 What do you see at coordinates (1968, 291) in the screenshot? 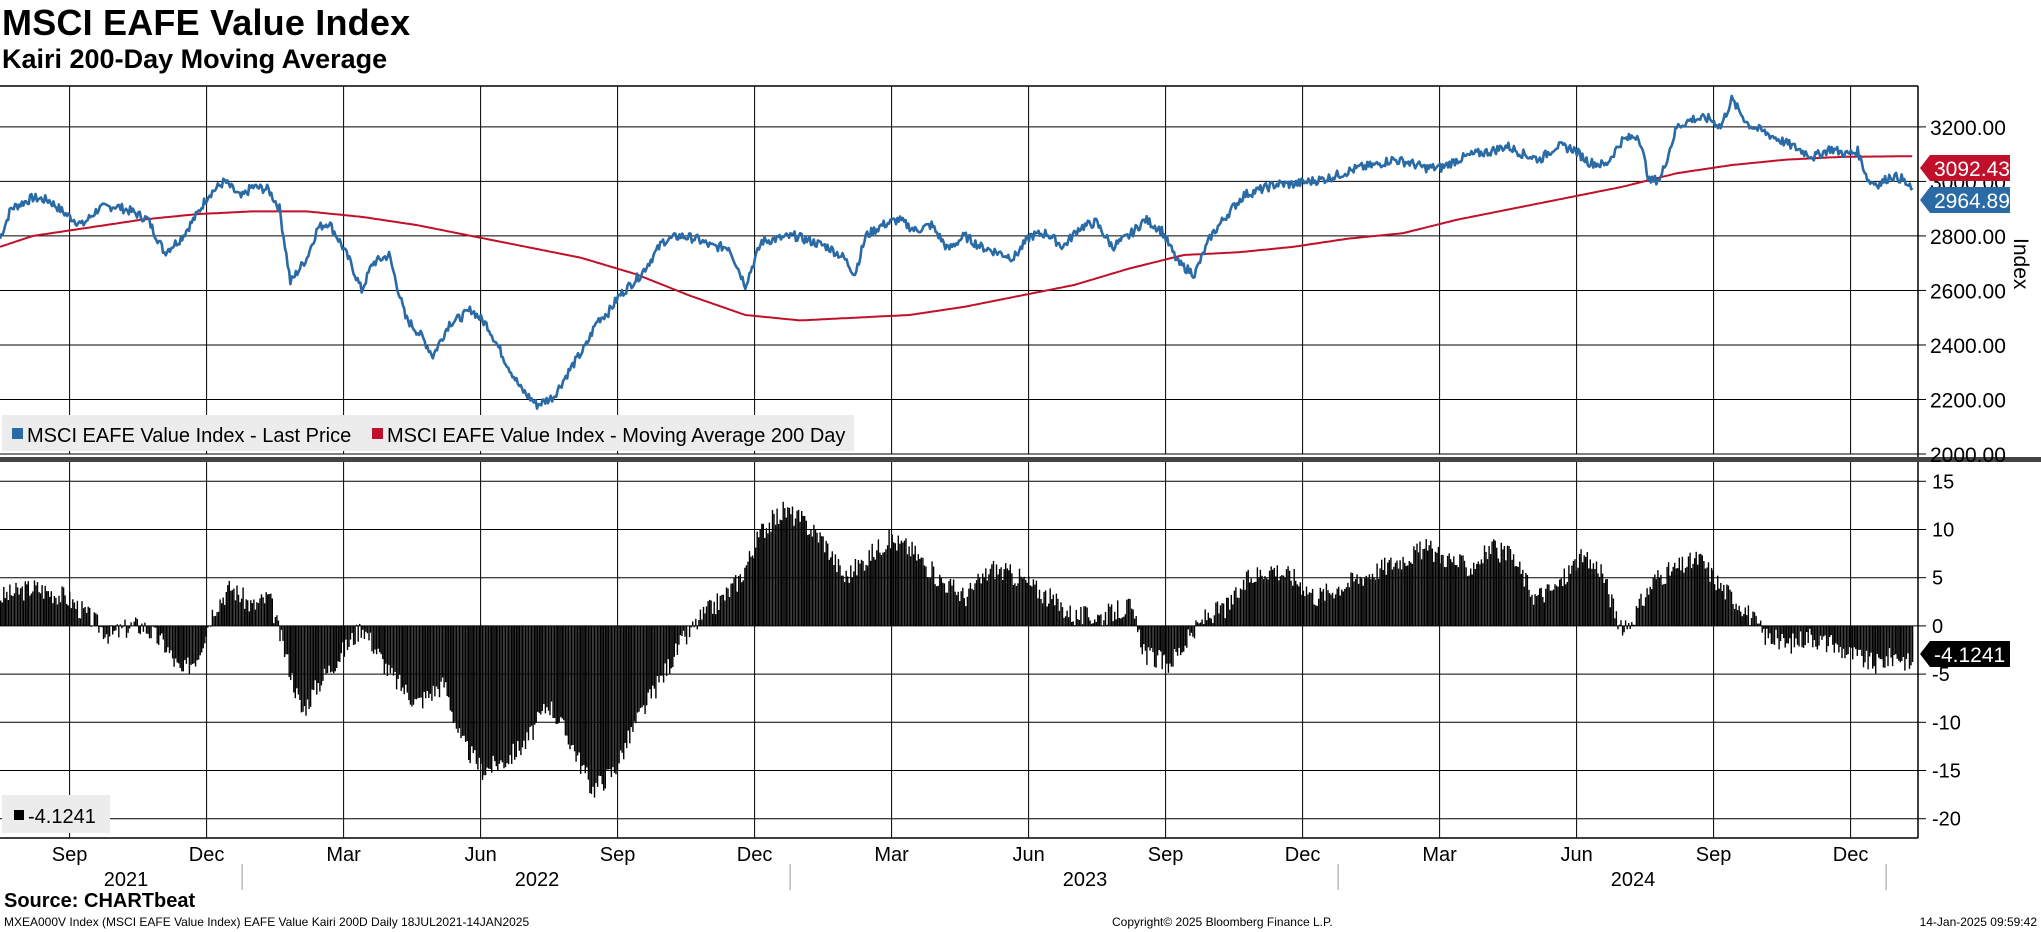
I see `price-ytick-label-3: 2600.00` at bounding box center [1968, 291].